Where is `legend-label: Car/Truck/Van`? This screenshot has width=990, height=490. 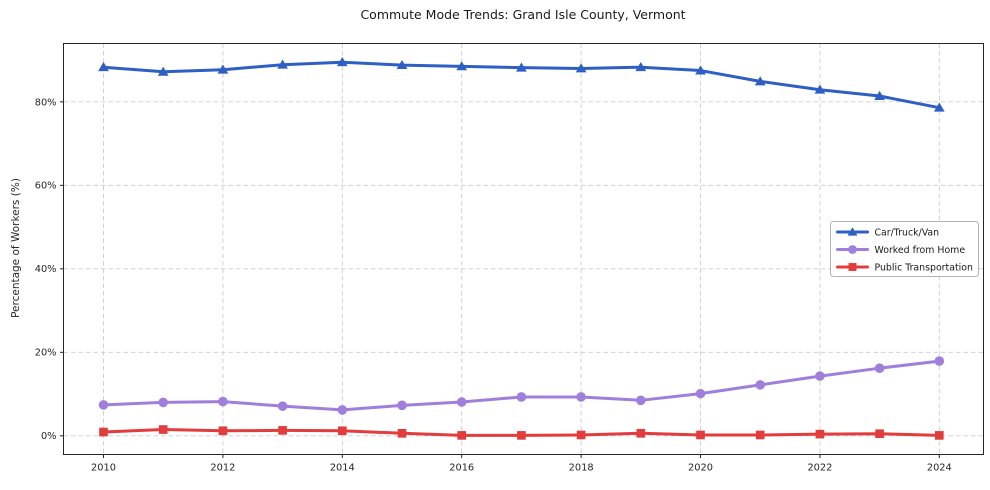 legend-label: Car/Truck/Van is located at coordinates (907, 232).